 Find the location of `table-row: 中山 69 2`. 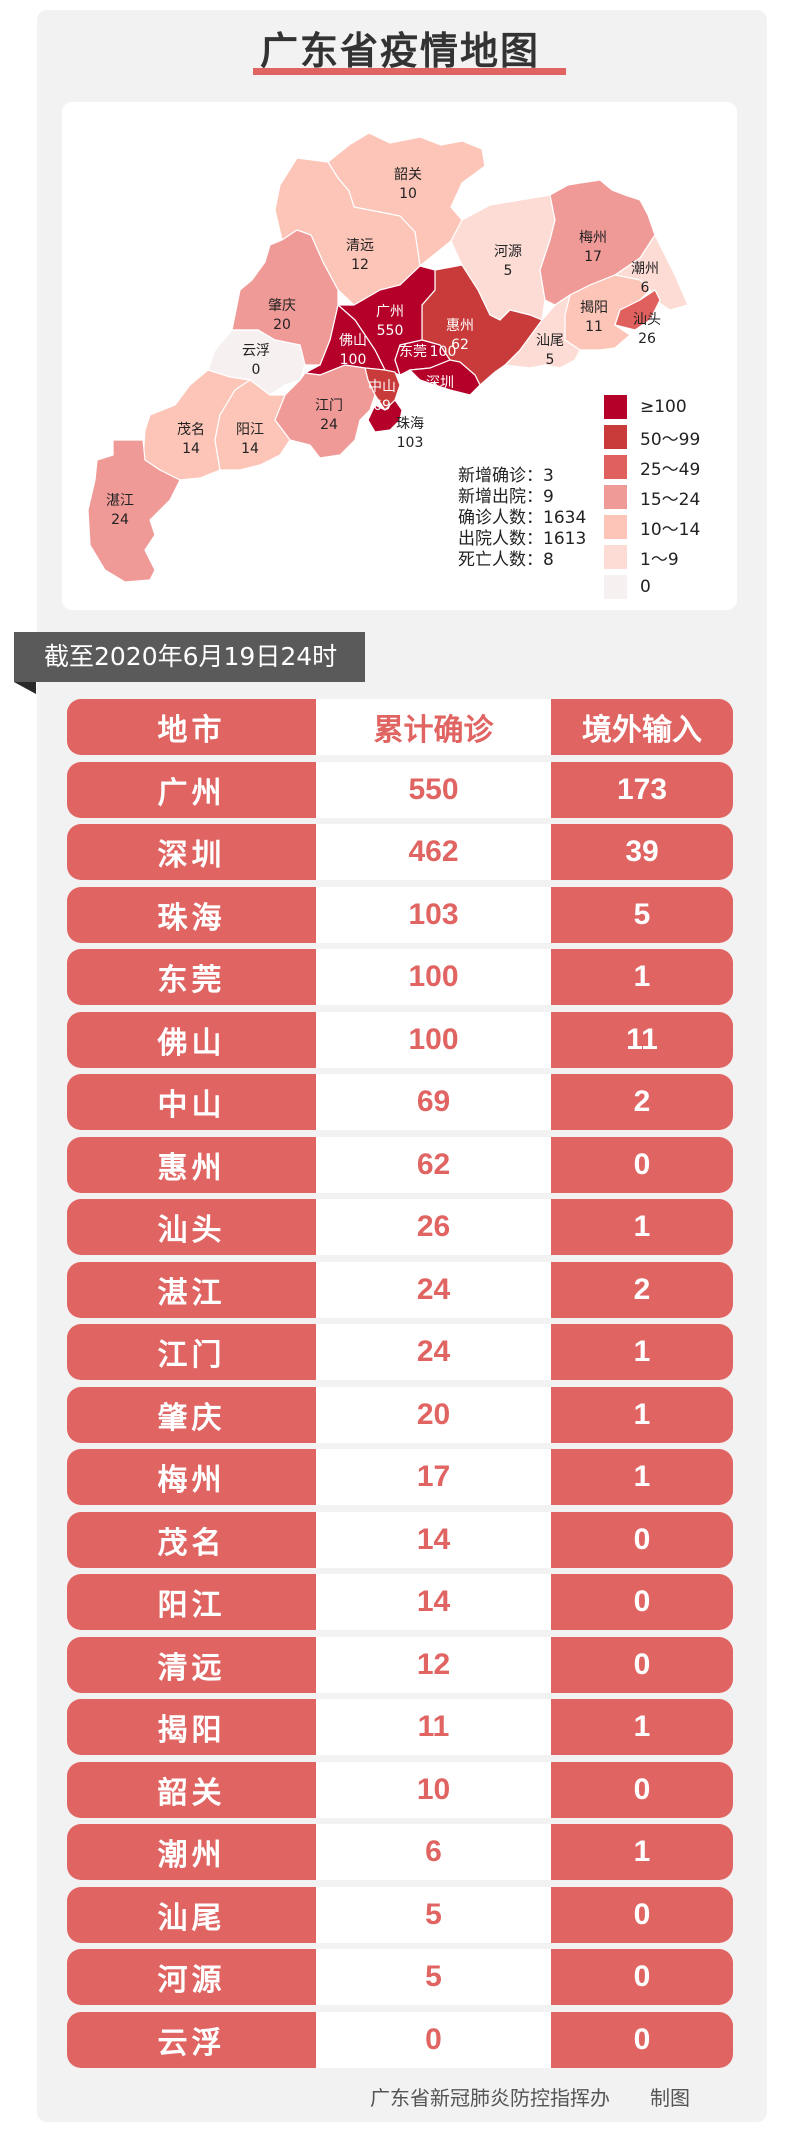

table-row: 中山 69 2 is located at coordinates (400, 1102).